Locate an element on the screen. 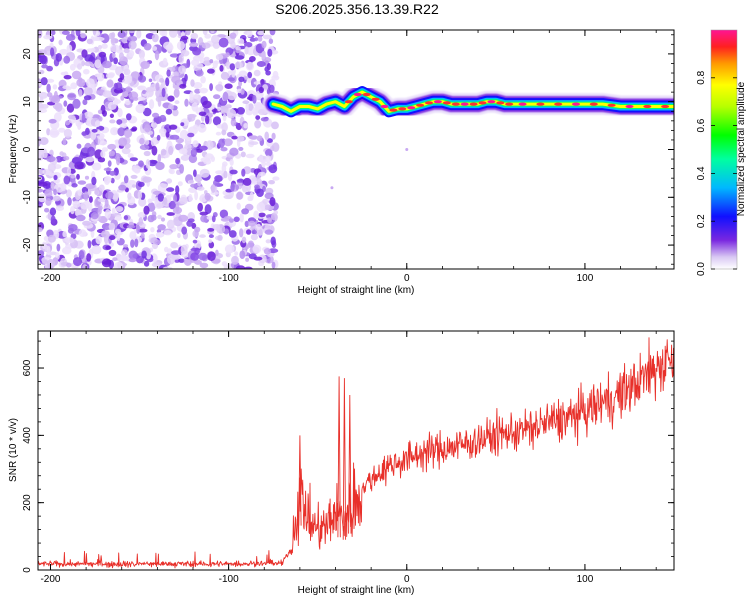  x-tick-label: -200 is located at coordinates (50, 579).